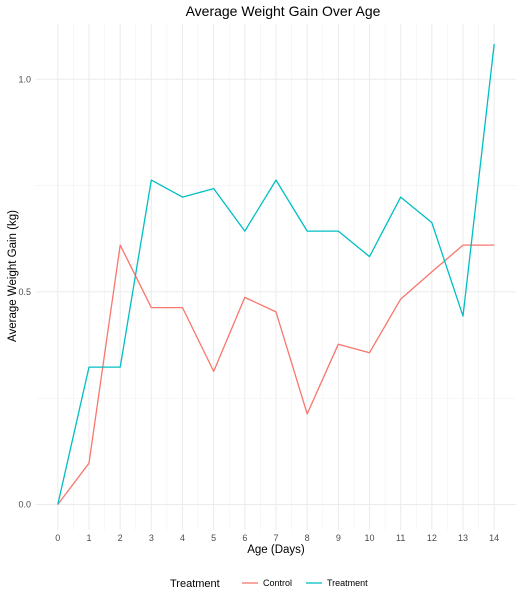  What do you see at coordinates (120, 538) in the screenshot?
I see `x-tick-label: 2` at bounding box center [120, 538].